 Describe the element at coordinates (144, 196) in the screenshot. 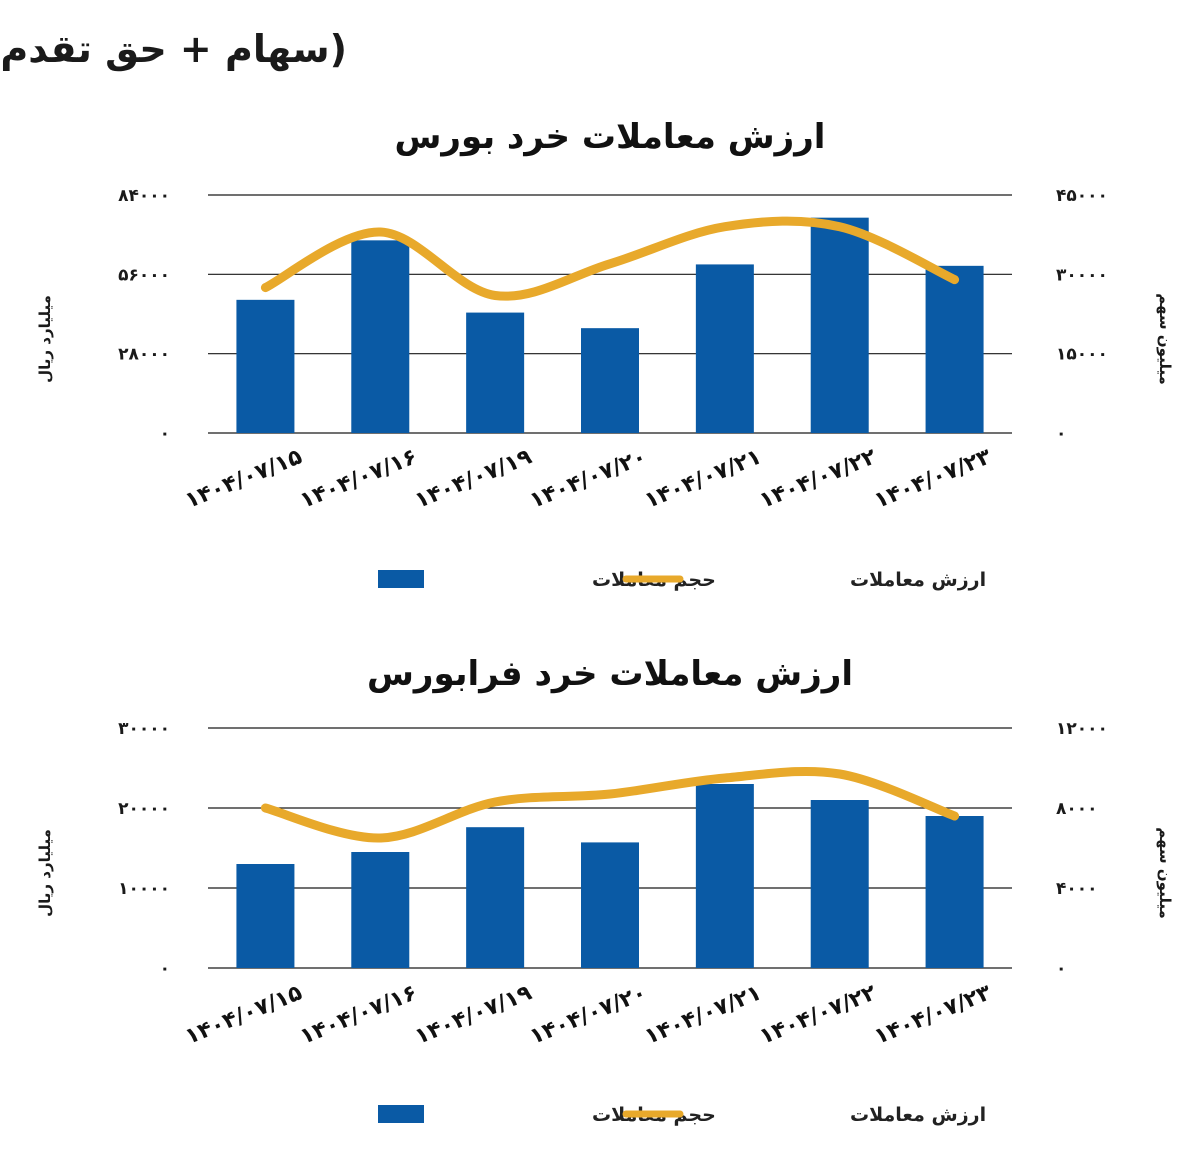

I see `y-tick-left: ۸۴۰۰۰` at that location.